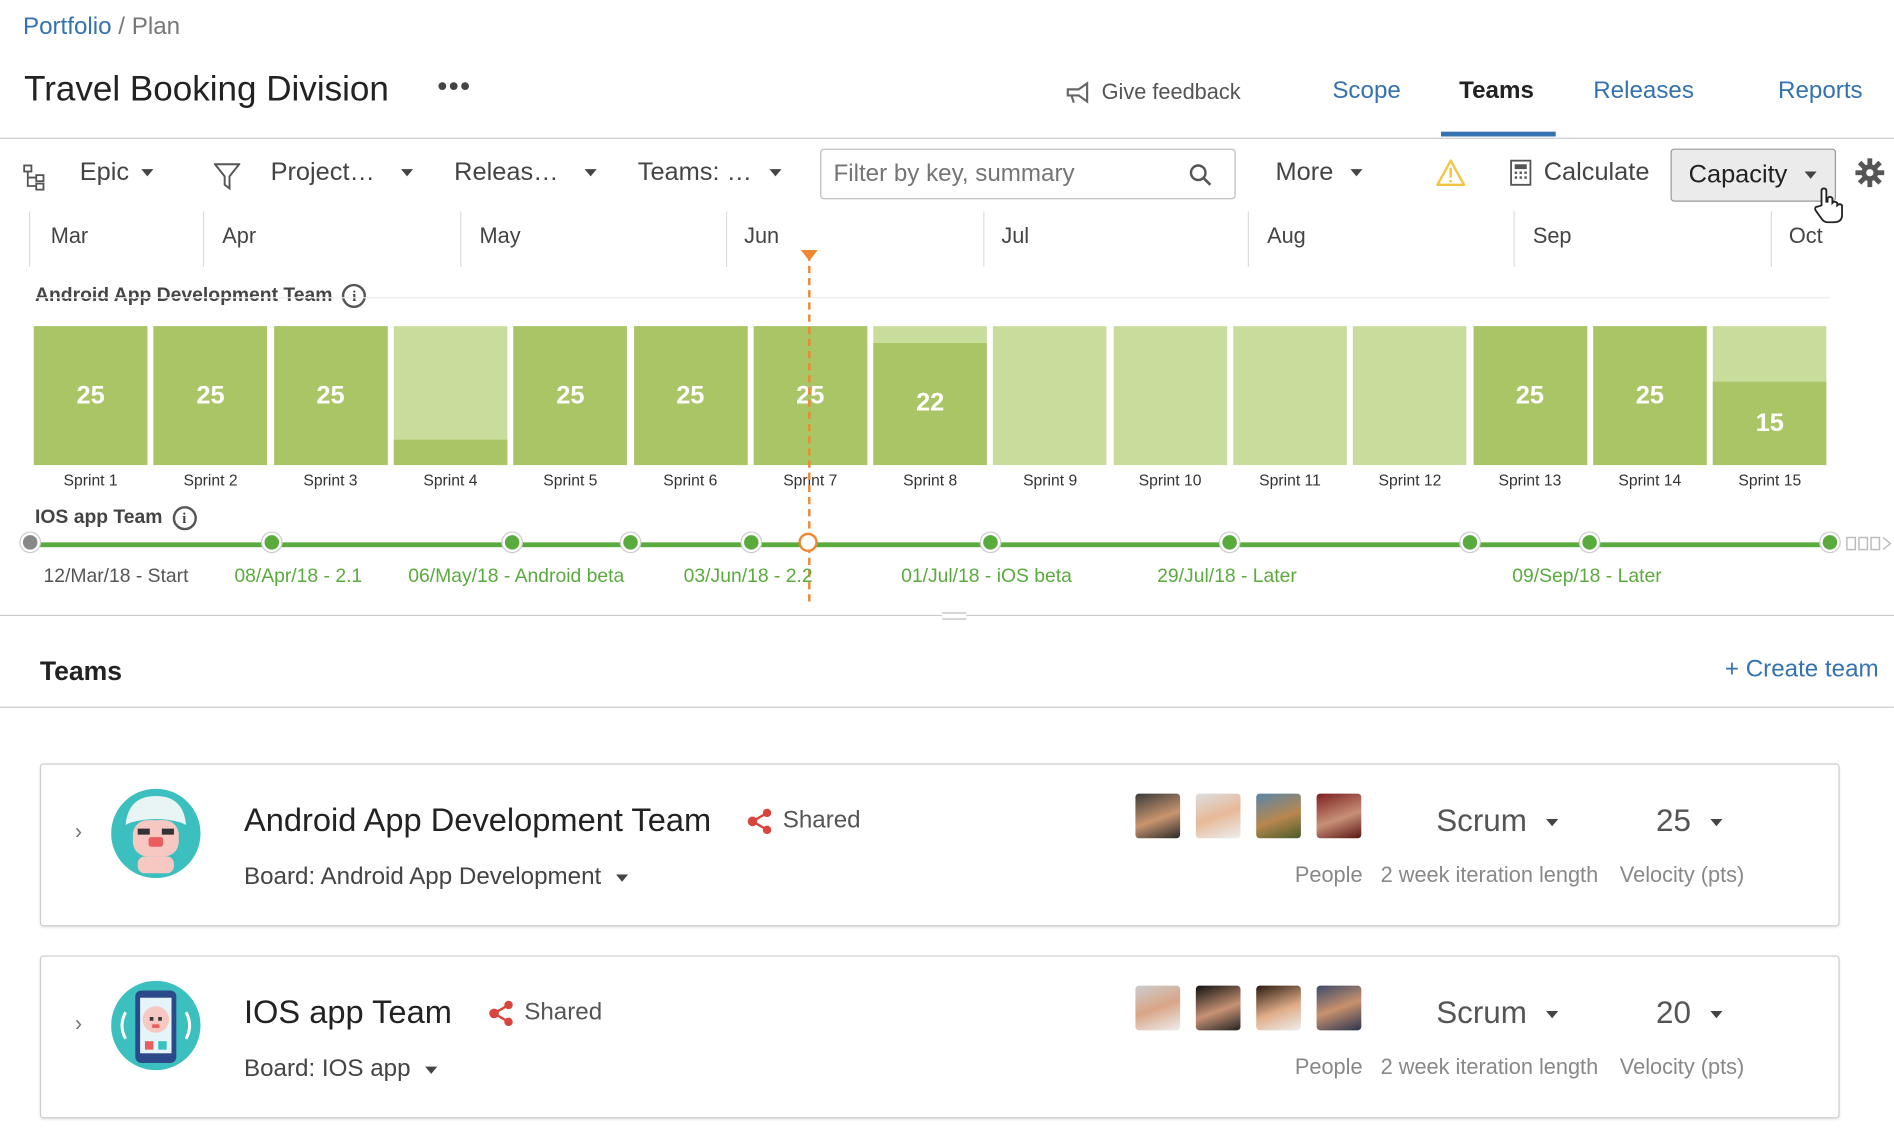 This screenshot has height=1135, width=1894. Describe the element at coordinates (1328, 874) in the screenshot. I see `people-label: People` at that location.